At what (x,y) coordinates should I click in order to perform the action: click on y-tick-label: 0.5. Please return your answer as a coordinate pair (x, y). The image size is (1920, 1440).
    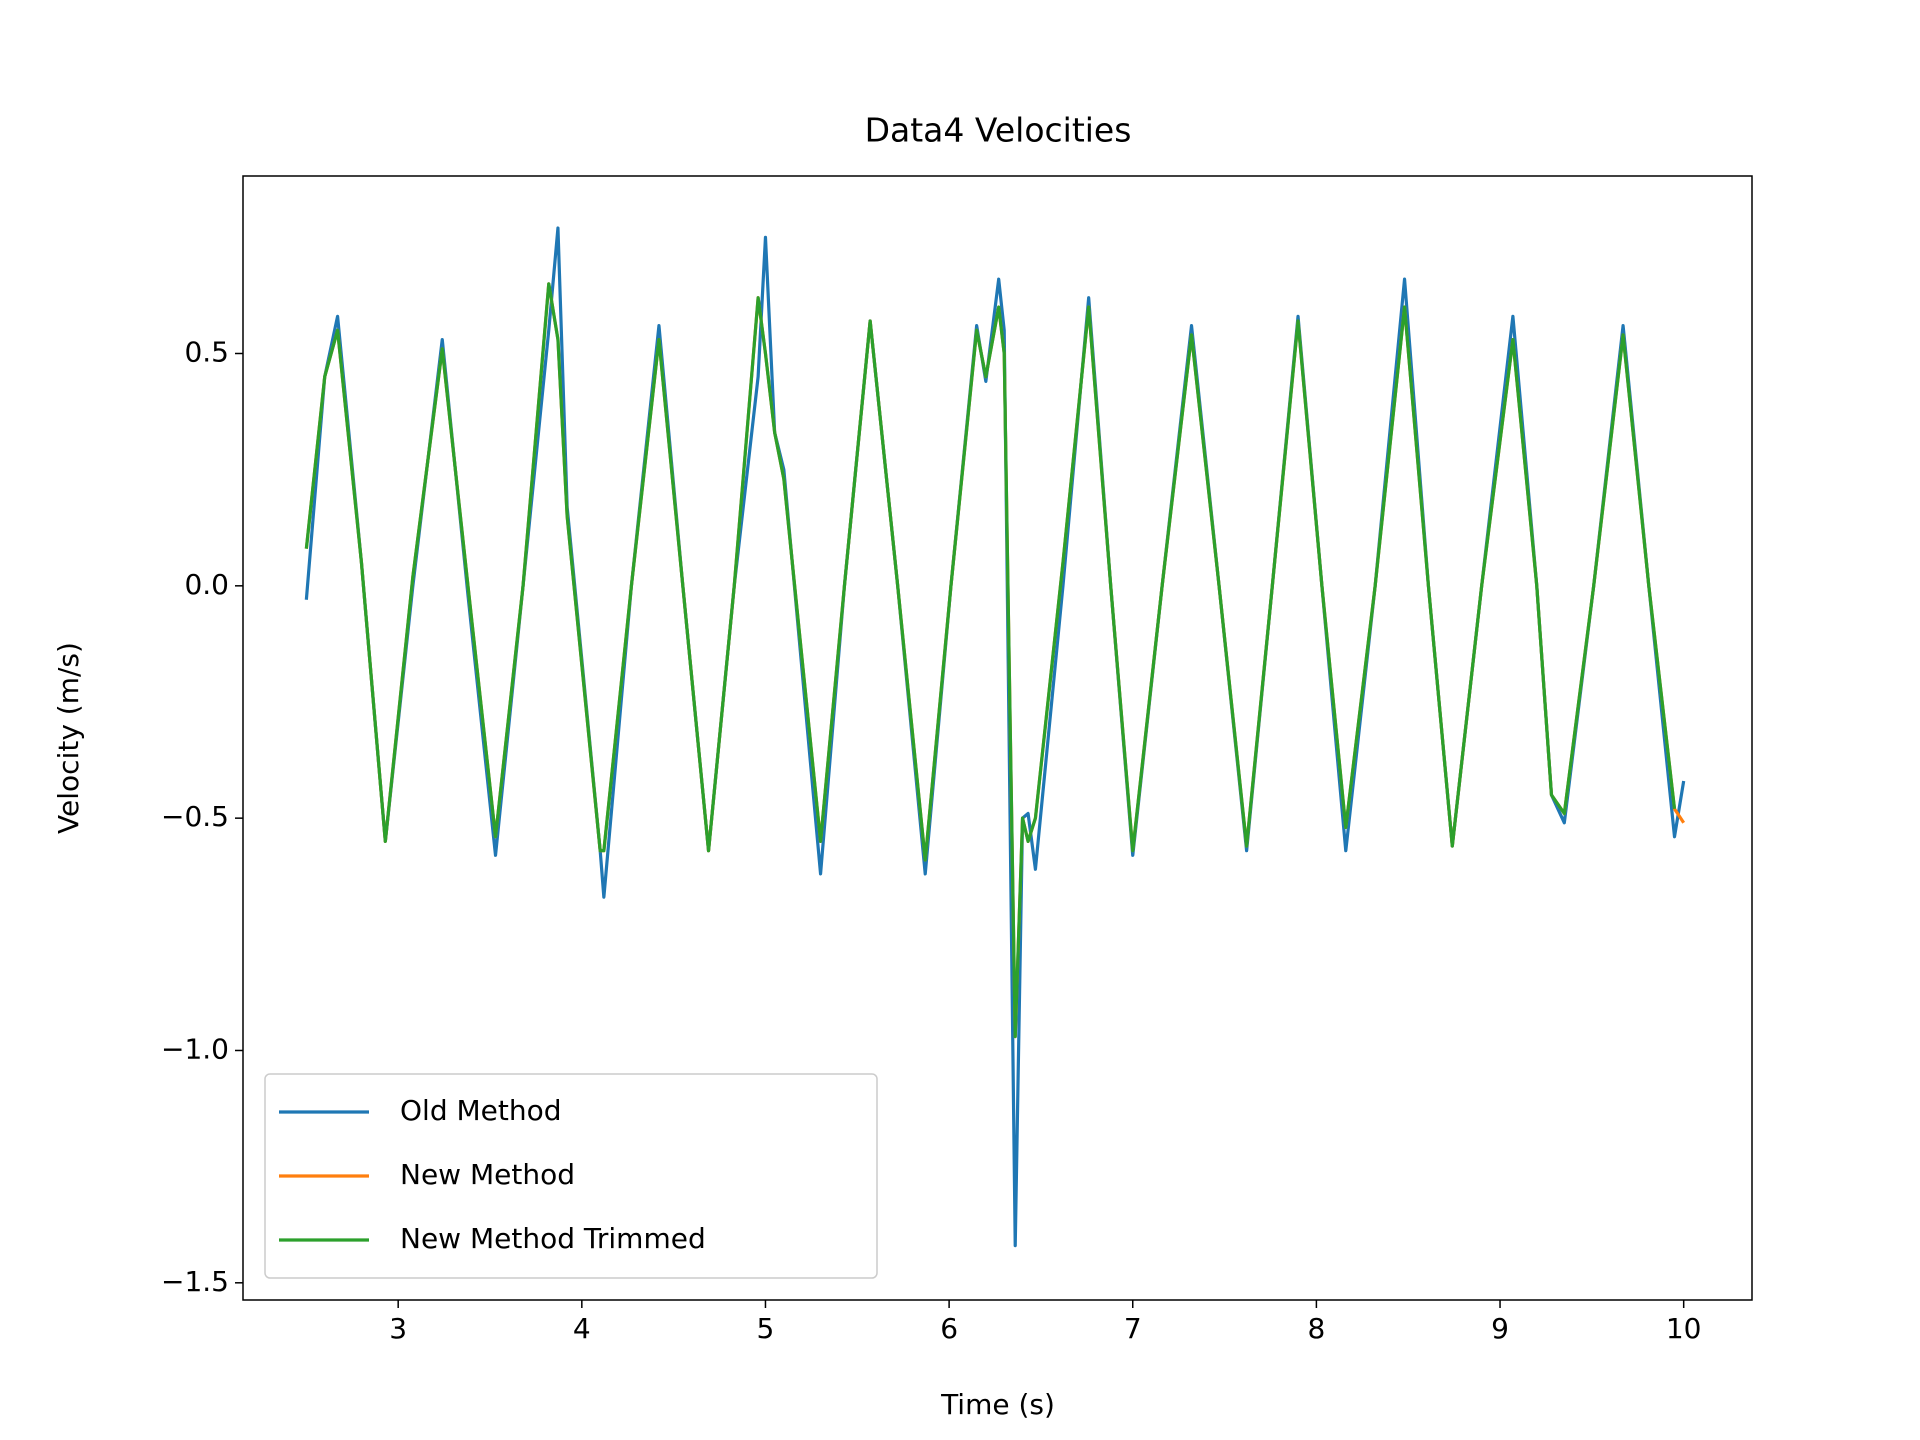
    Looking at the image, I should click on (206, 351).